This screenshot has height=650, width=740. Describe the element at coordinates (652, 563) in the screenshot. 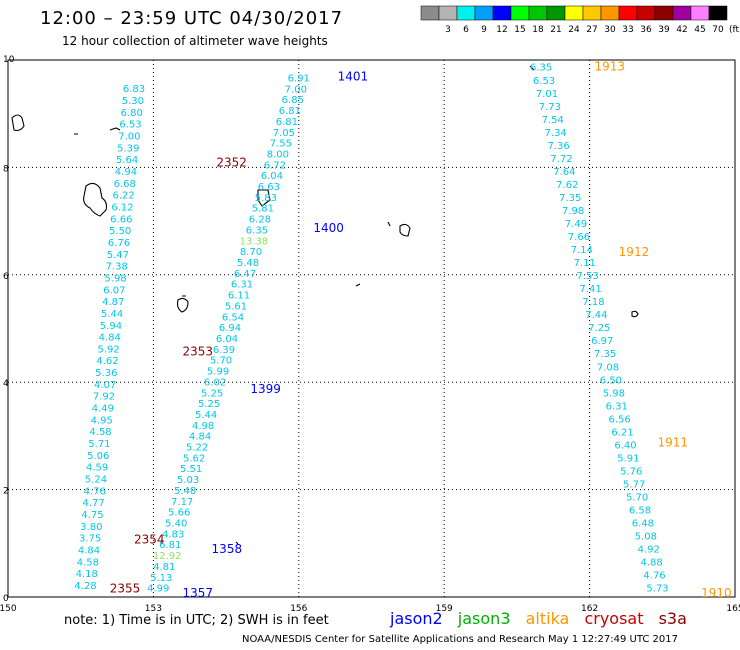

I see `swh-value: 4.88` at that location.